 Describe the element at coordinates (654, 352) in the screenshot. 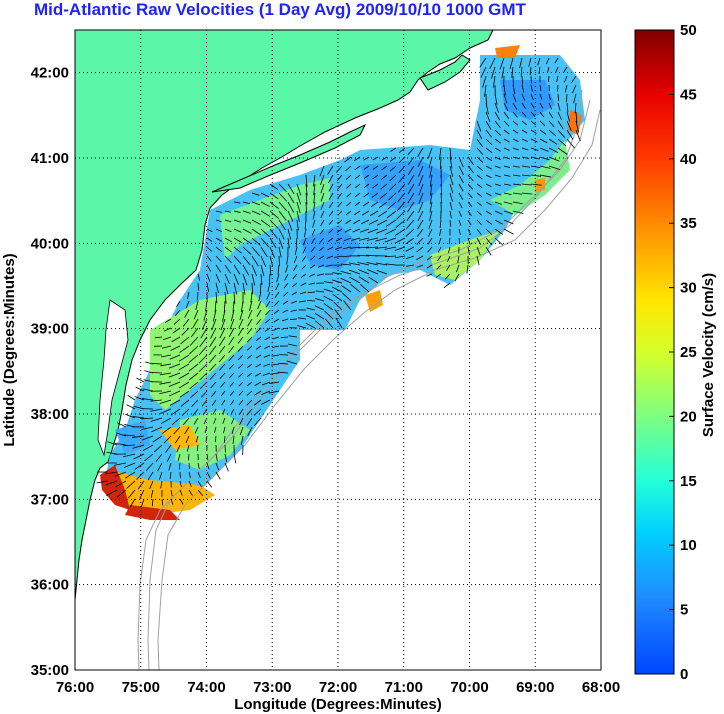

I see `colorbar` at that location.